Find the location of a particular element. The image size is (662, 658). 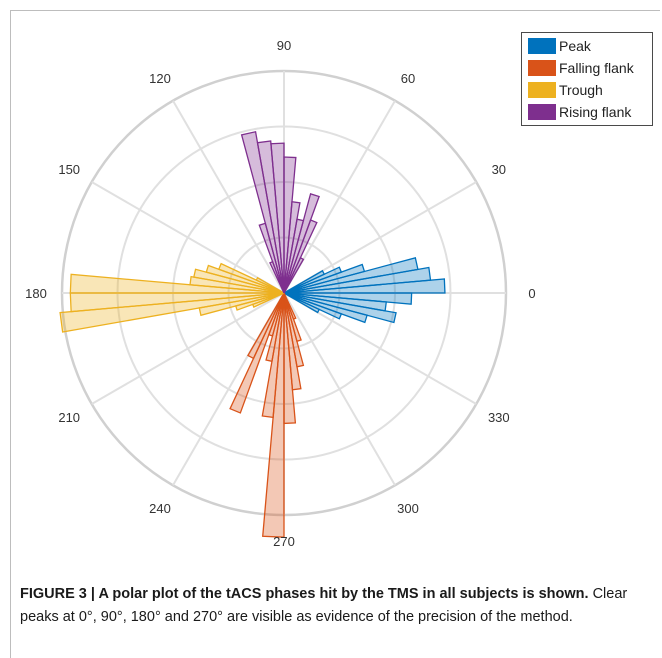

legend: Peak Falling flank Trough Rising flank is located at coordinates (587, 79).